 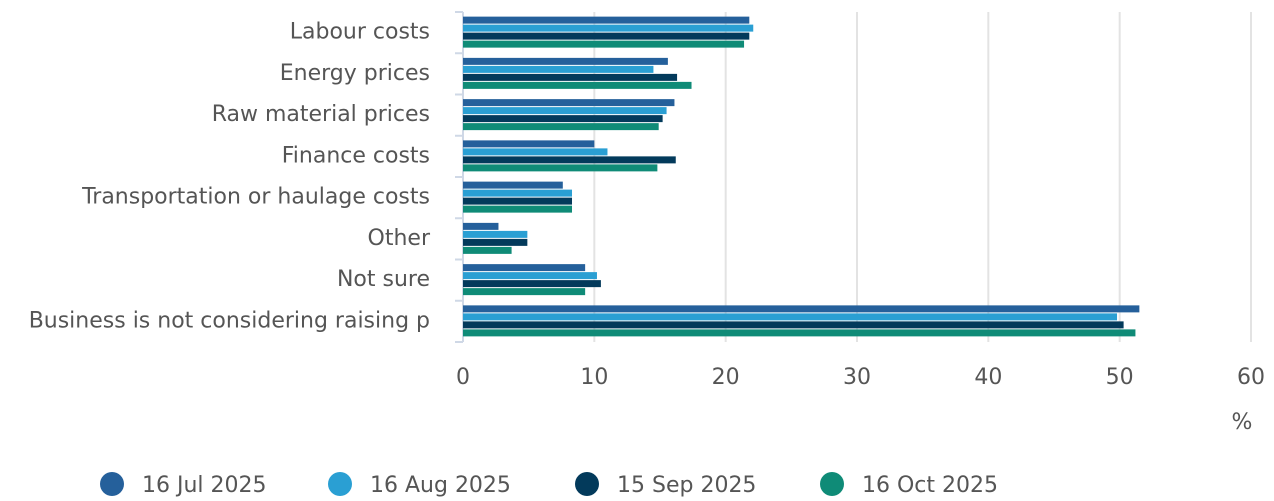 I want to click on legend-label: 16 Oct 2025, so click(x=930, y=485).